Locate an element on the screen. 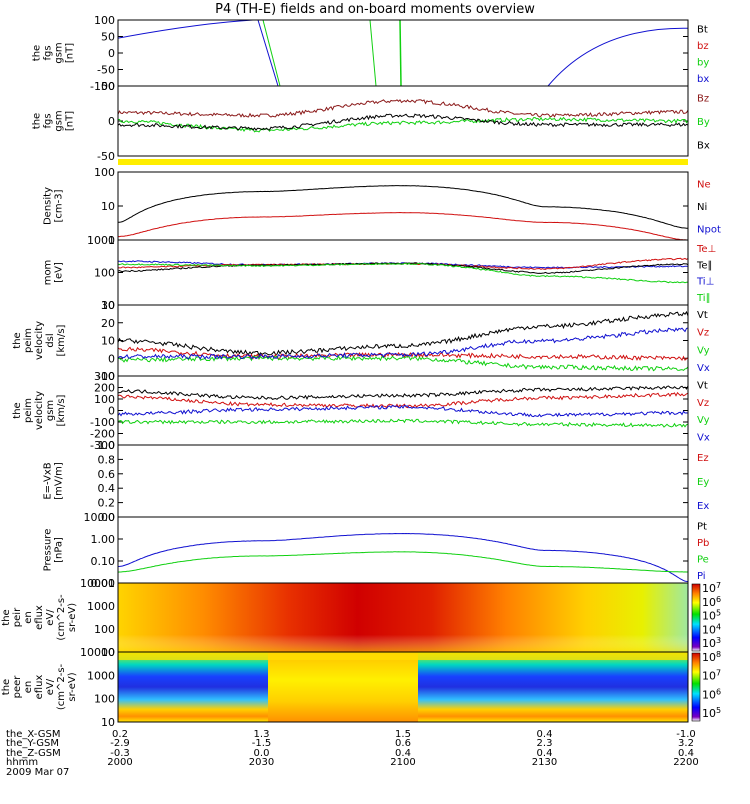 Image resolution: width=750 pixels, height=804 pixels. legend-by: by is located at coordinates (703, 62).